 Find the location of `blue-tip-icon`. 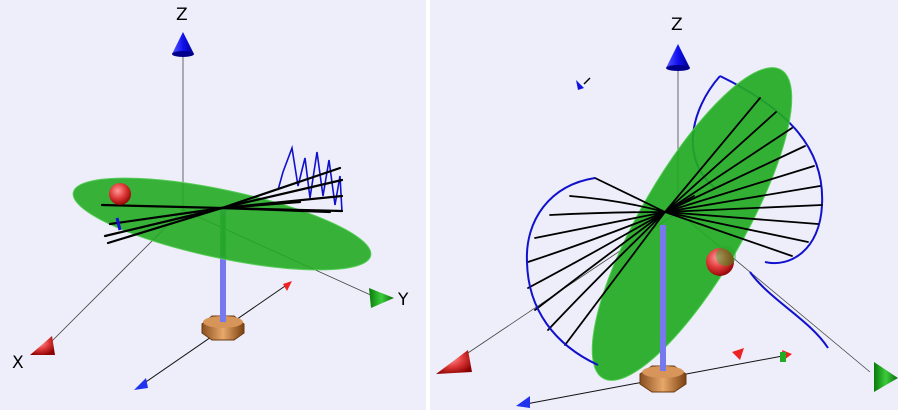

blue-tip-icon is located at coordinates (580, 85).